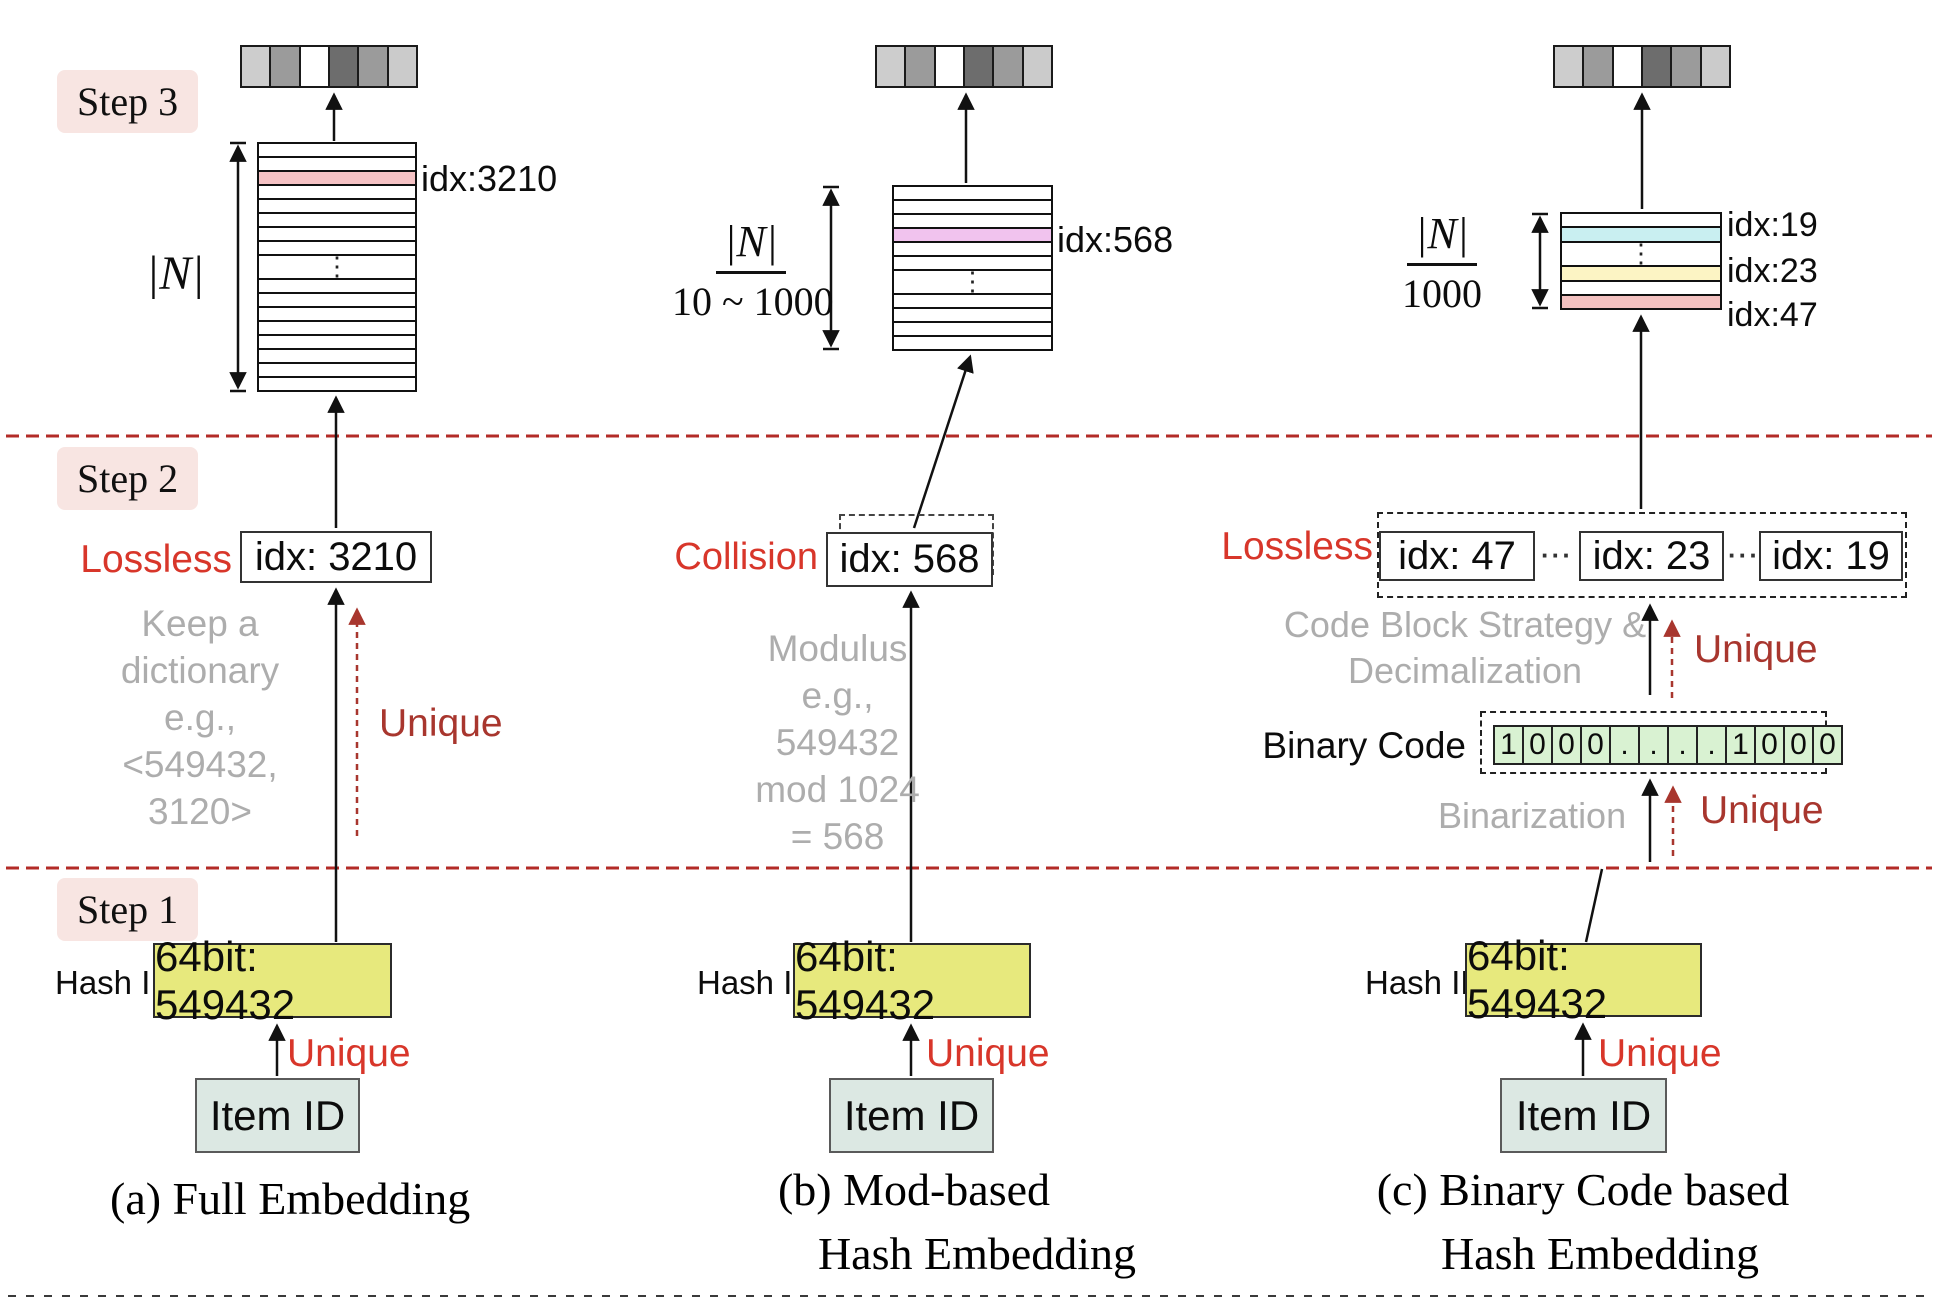  What do you see at coordinates (1540, 261) in the screenshot?
I see `size-measure-arrow-c` at bounding box center [1540, 261].